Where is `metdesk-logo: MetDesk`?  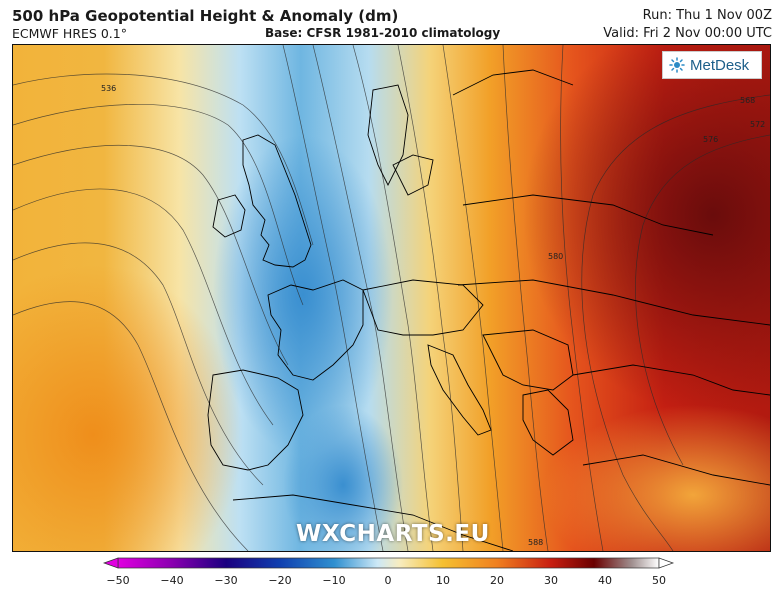 metdesk-logo: MetDesk is located at coordinates (712, 65).